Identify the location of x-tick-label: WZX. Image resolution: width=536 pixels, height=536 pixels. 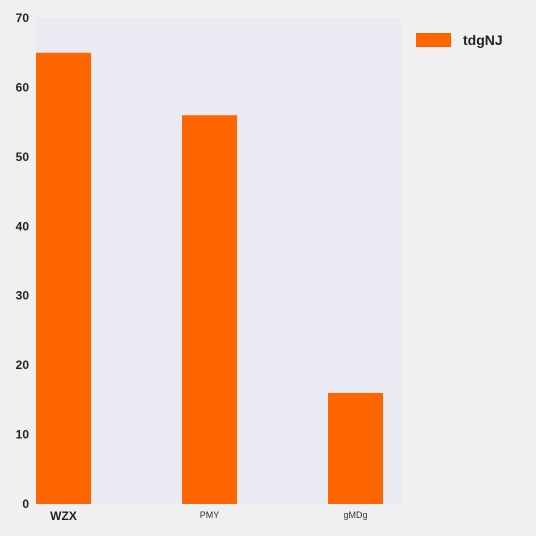
(63, 516).